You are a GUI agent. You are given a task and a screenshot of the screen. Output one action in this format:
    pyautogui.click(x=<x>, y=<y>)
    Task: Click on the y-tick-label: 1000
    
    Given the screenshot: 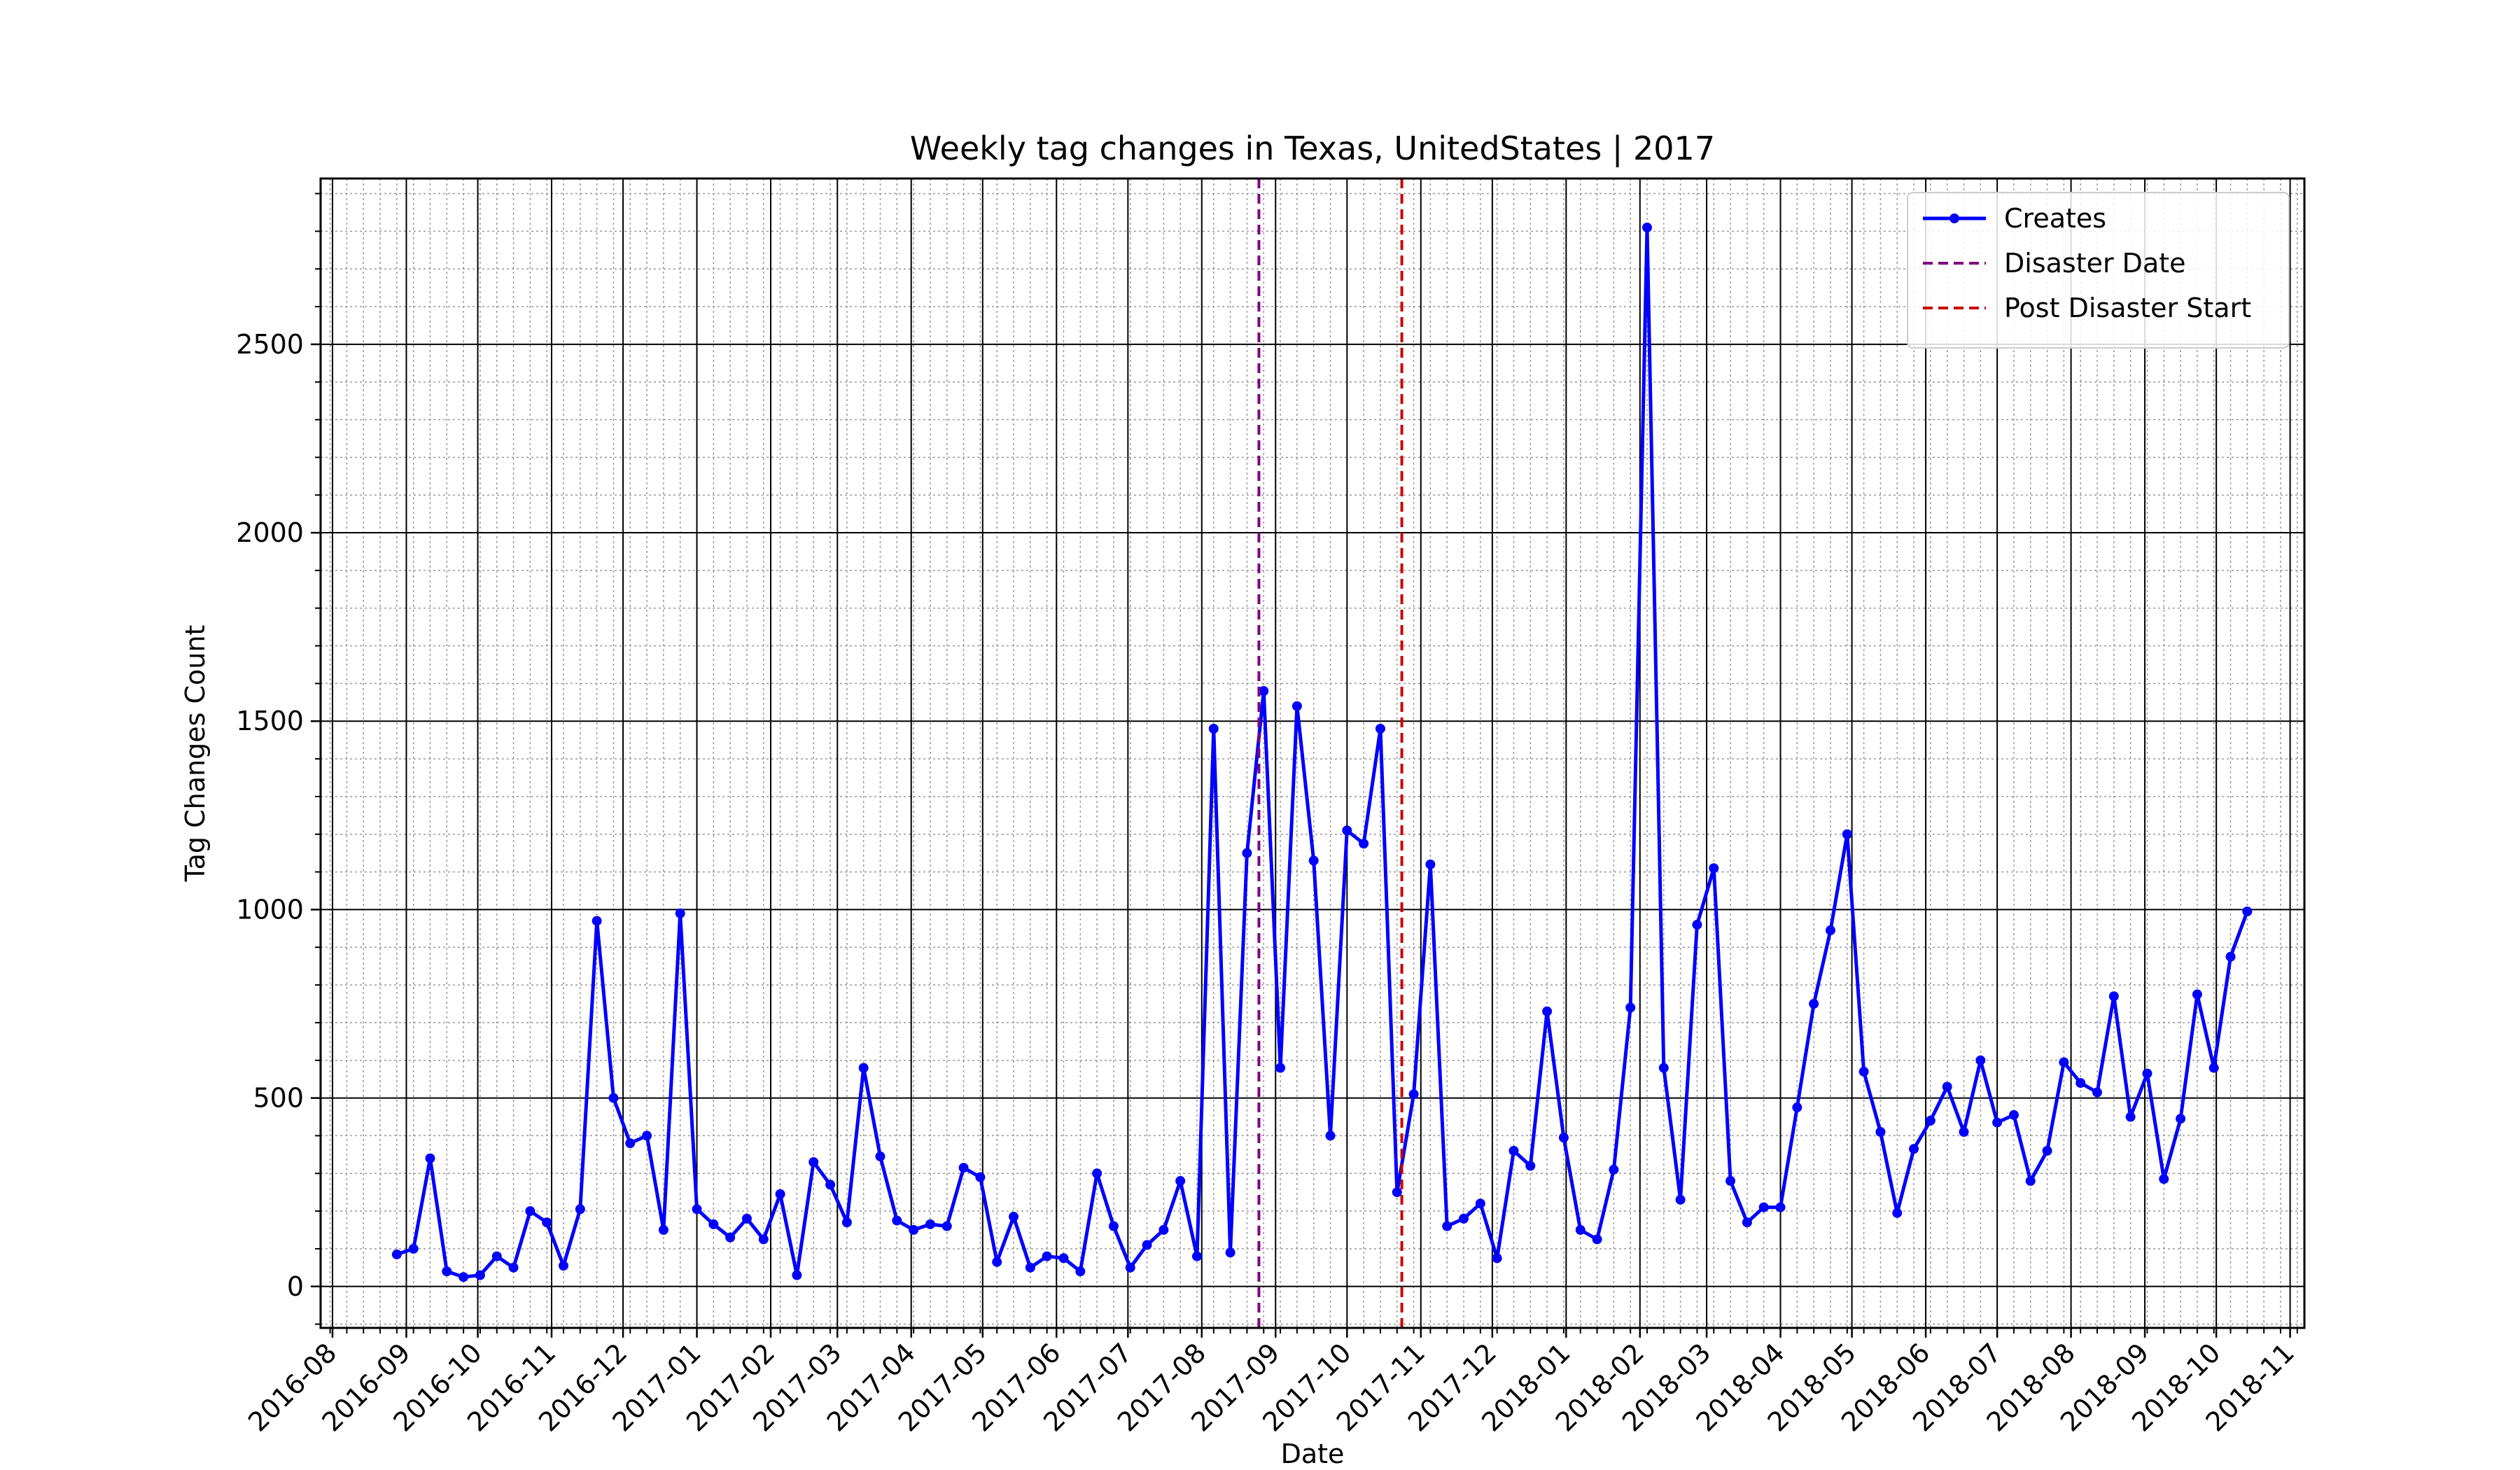 What is the action you would take?
    pyautogui.click(x=270, y=909)
    